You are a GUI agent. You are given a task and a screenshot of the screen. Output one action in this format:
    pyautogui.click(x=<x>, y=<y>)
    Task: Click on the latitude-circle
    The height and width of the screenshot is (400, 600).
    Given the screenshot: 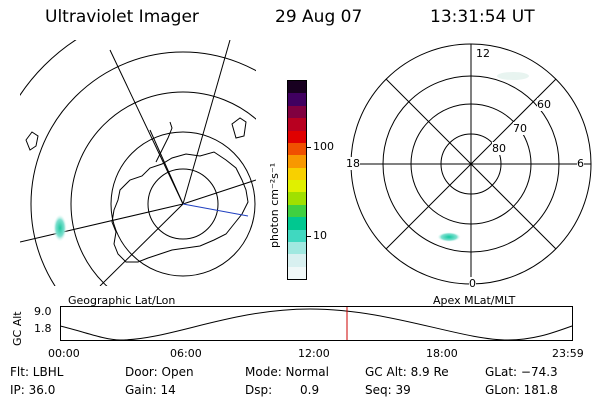 What is the action you would take?
    pyautogui.click(x=183, y=204)
    